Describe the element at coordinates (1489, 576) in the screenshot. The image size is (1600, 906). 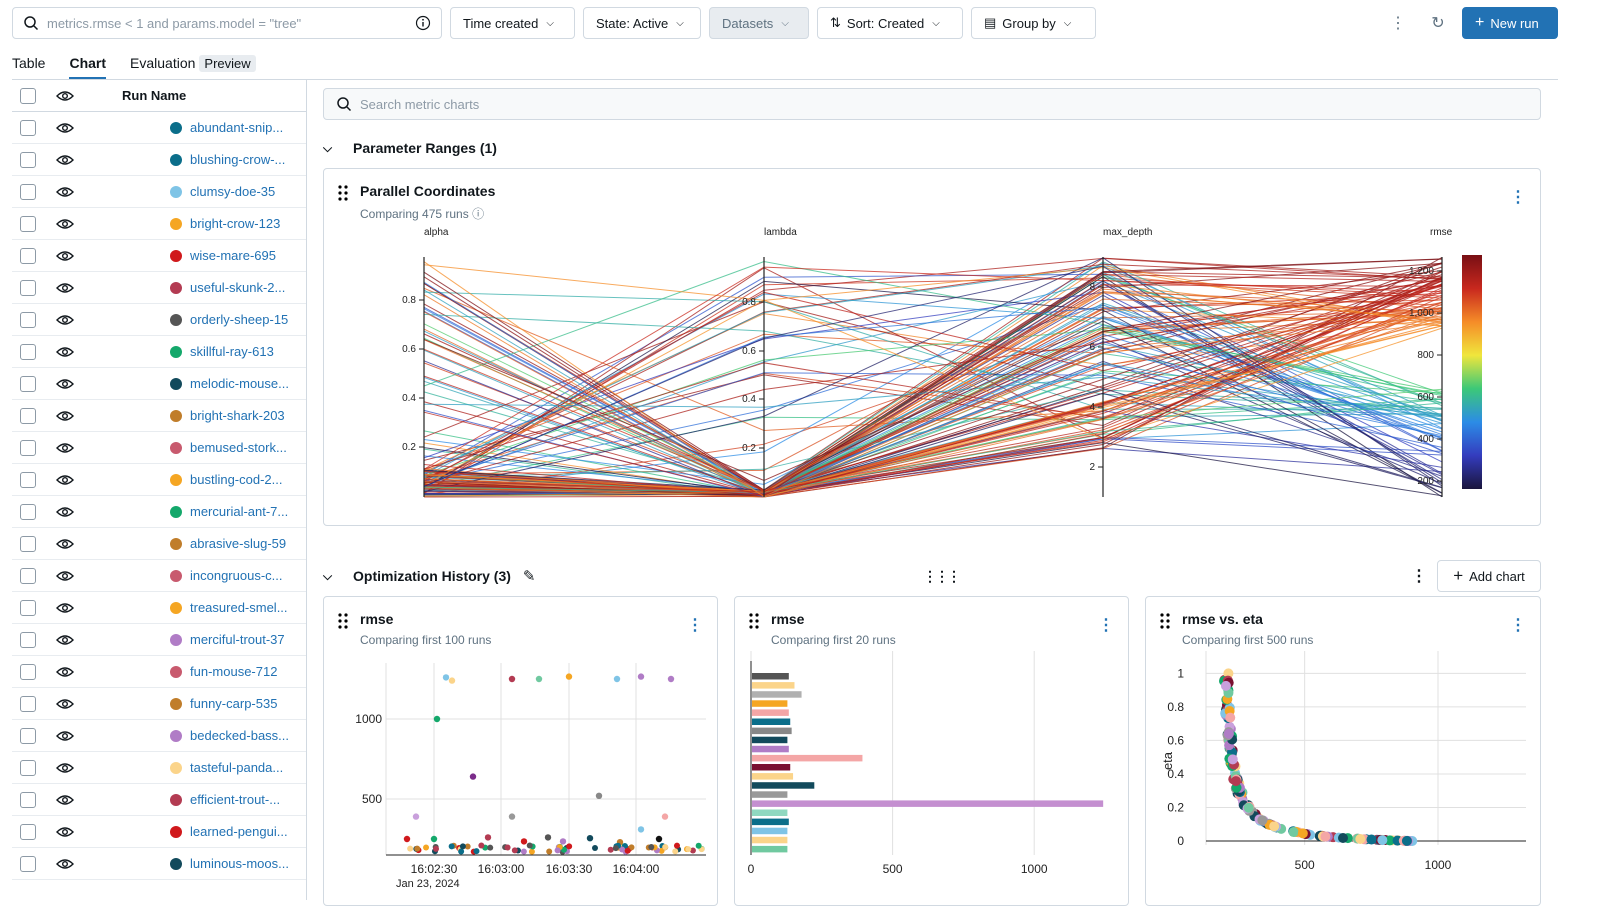
I see `add-chart-button: + Add chart` at that location.